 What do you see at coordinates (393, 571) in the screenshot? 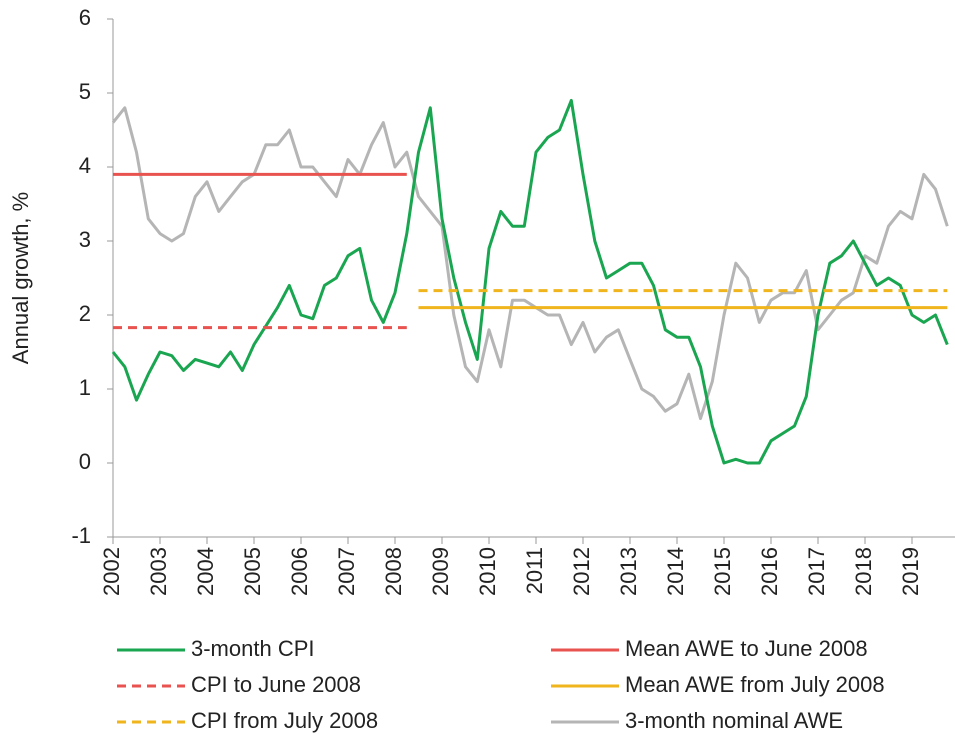
I see `x-tick-label: 2008` at bounding box center [393, 571].